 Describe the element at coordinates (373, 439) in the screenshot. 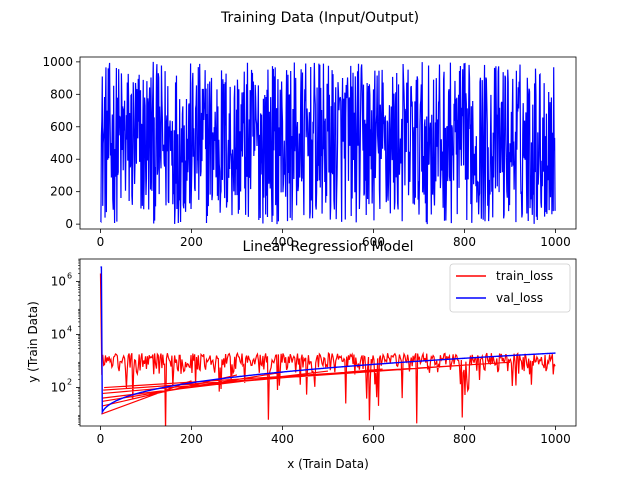

I see `bottom-x-tick-label: 600` at that location.